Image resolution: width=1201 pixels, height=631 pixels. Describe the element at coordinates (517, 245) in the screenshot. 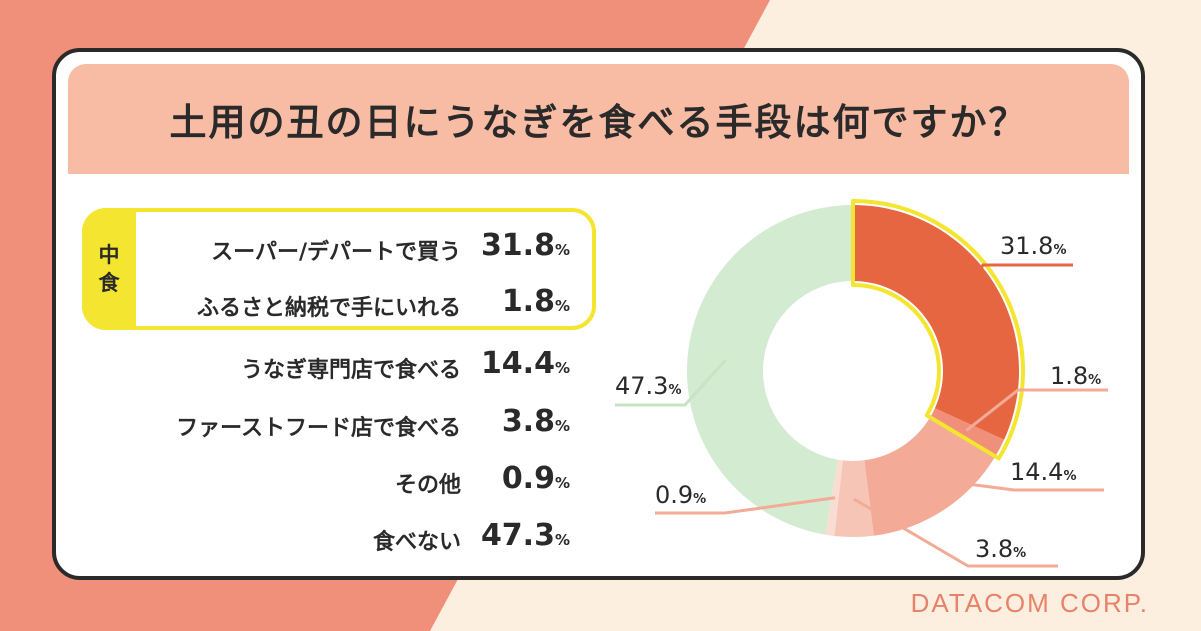

I see `legend-value-number-0: 31.8` at that location.